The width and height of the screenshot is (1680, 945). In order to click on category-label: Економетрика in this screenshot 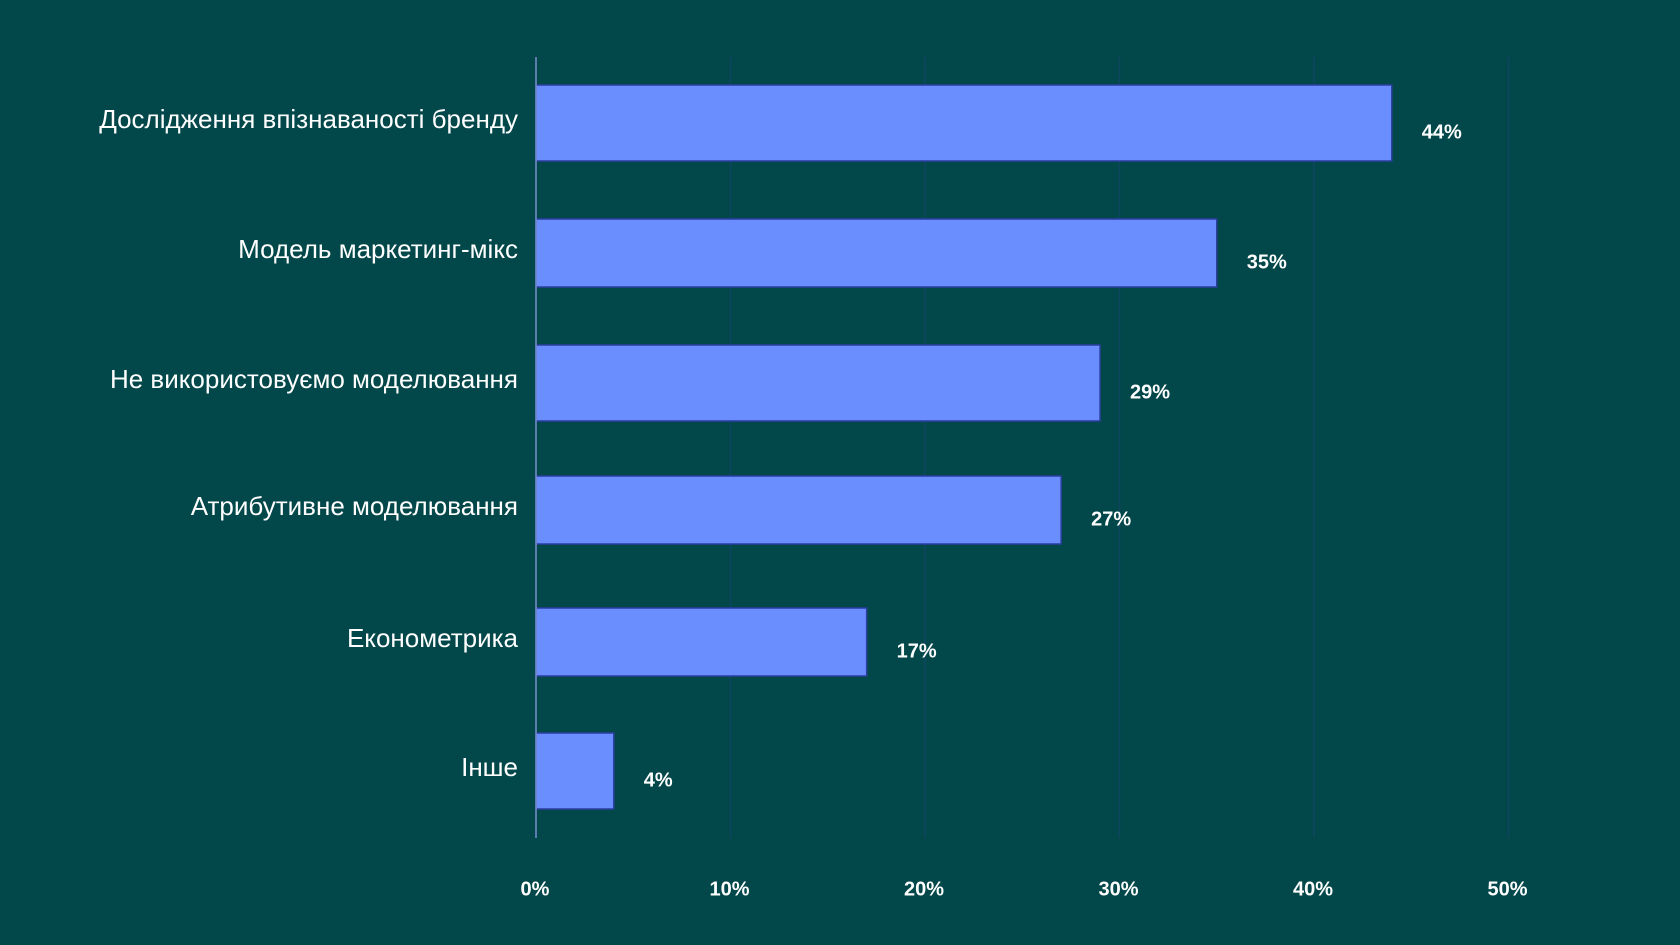, I will do `click(433, 638)`.